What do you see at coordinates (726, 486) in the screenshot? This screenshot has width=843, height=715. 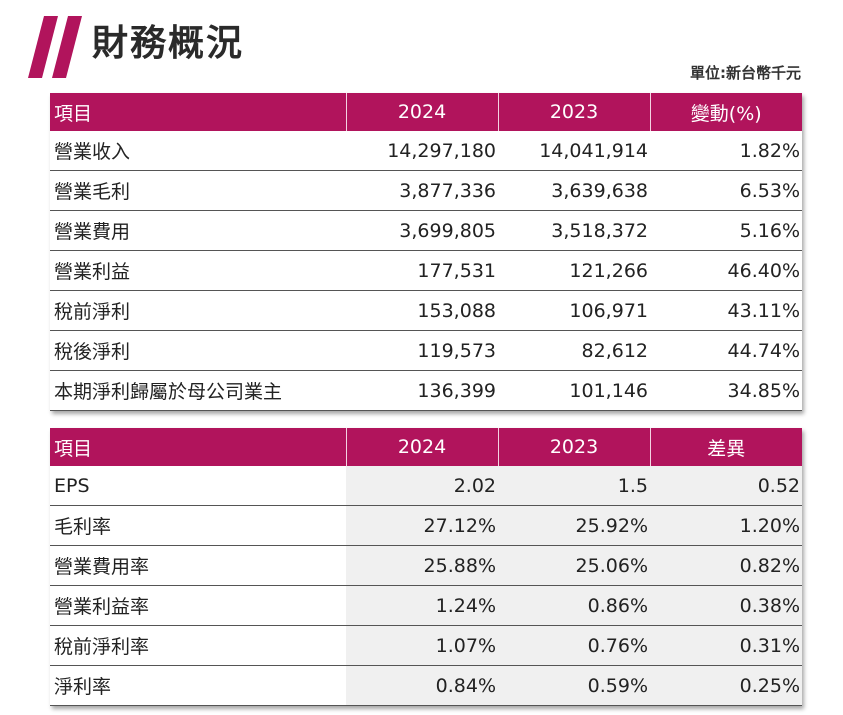 I see `table-cell: 0.52` at bounding box center [726, 486].